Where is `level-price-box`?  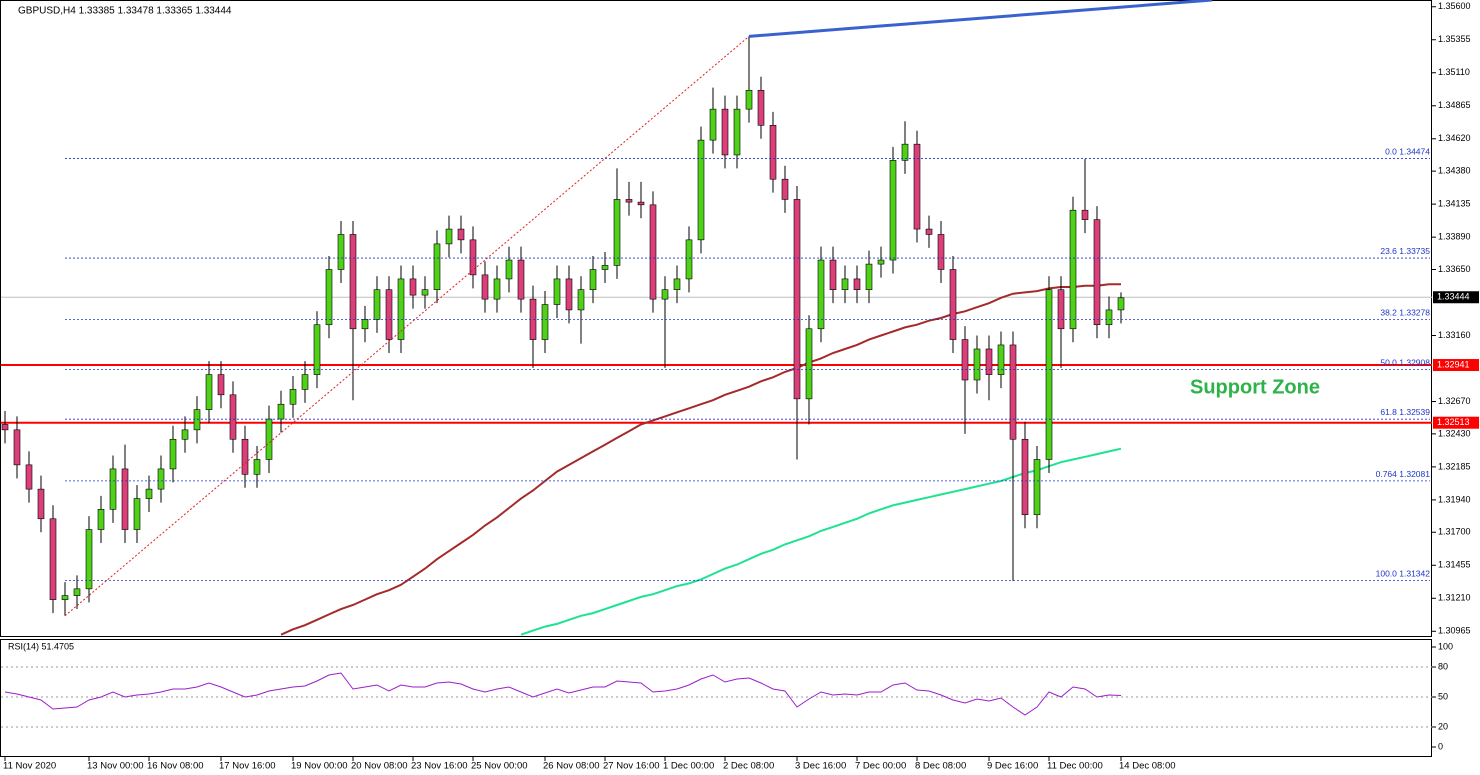 level-price-box is located at coordinates (1456, 422).